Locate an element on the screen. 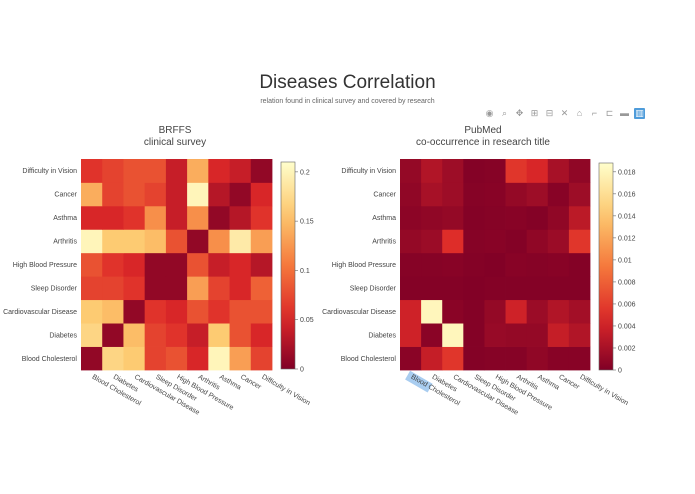 The image size is (695, 494). autoscale-icon: ✕ is located at coordinates (564, 113).